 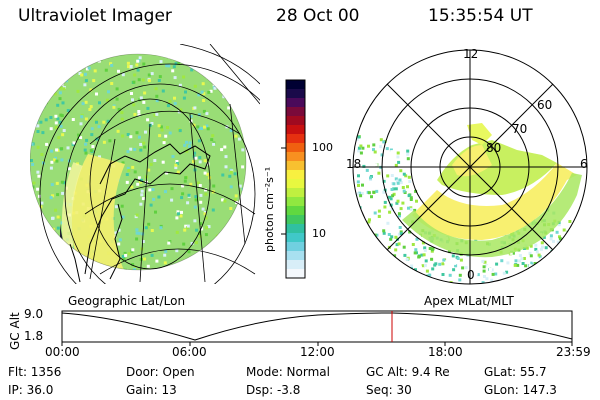 I want to click on colorbar-tick-10: 10, so click(x=319, y=233).